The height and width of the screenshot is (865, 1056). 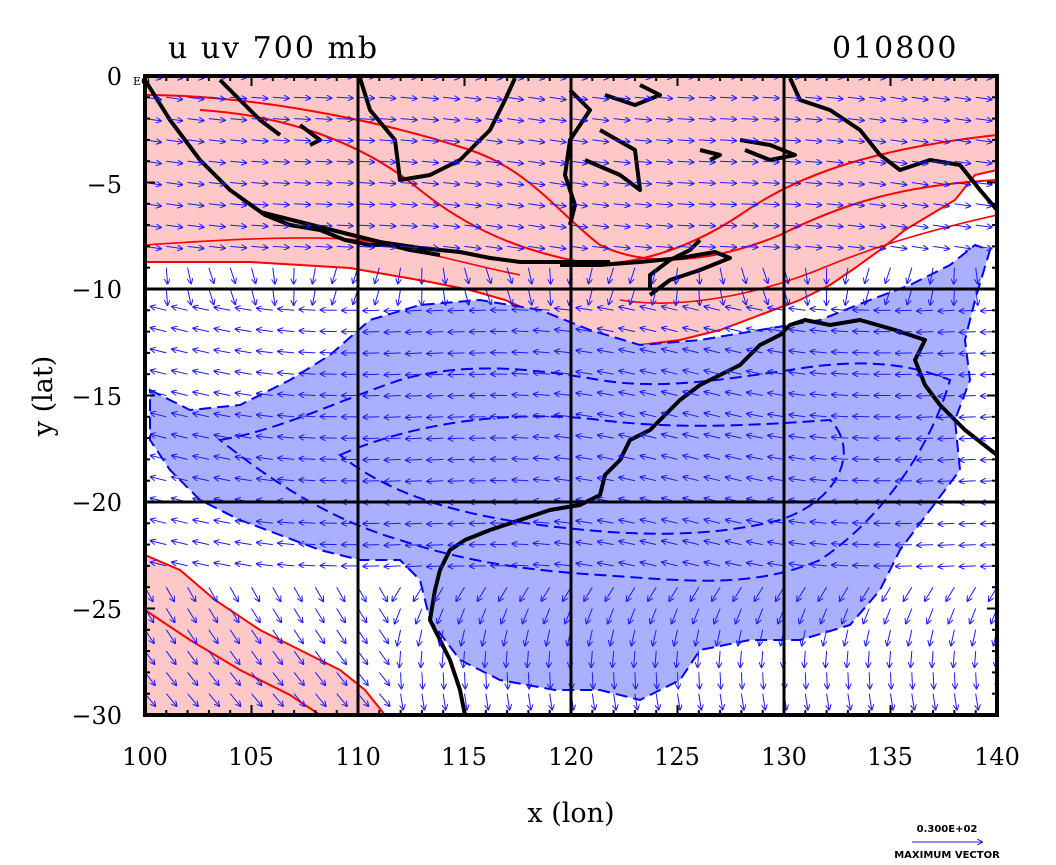 I want to click on x-tick-label: 130, so click(x=784, y=757).